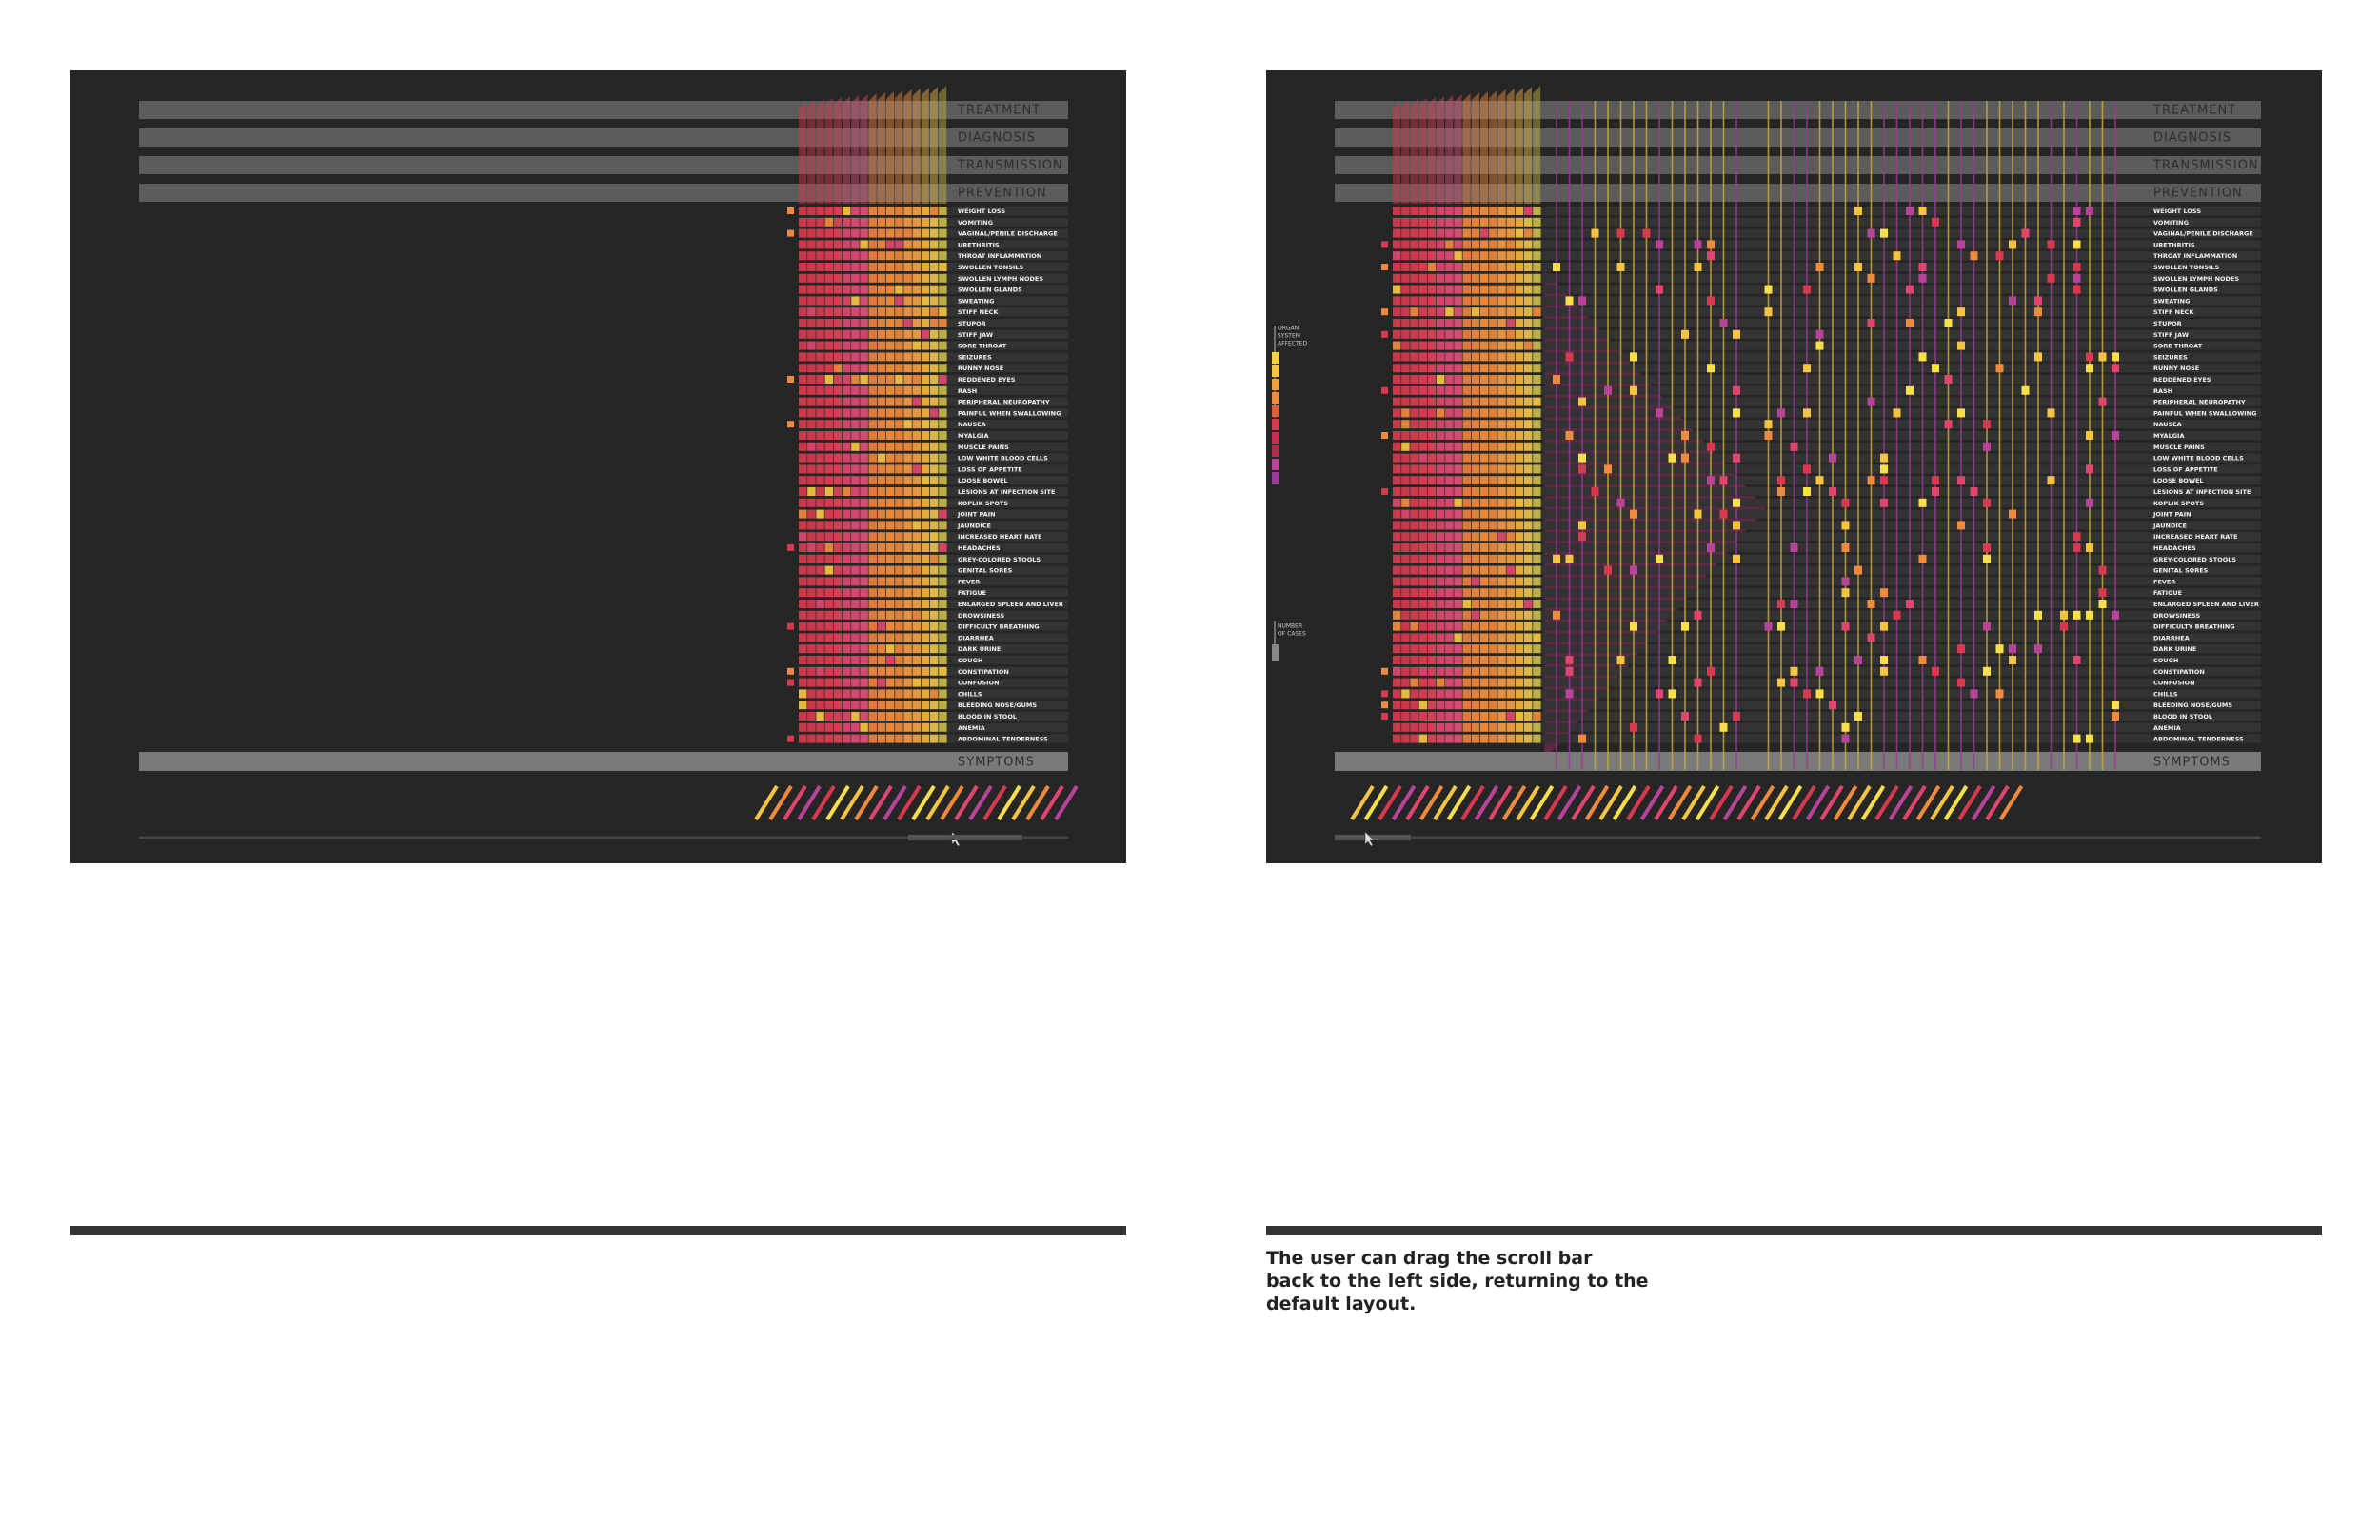  I want to click on symptom-label: KOPLIK SPOTS, so click(2178, 503).